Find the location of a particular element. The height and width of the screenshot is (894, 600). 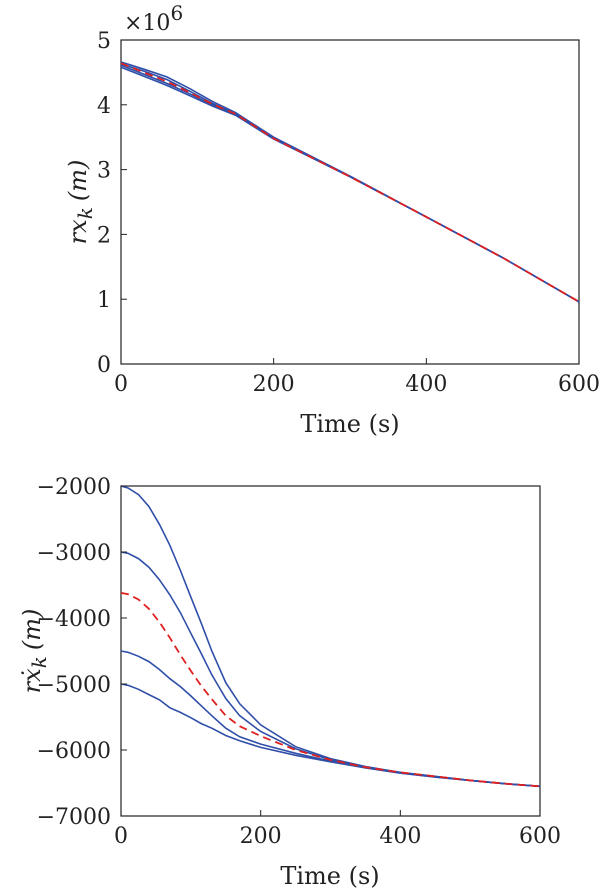

y-tick-label: −6000 is located at coordinates (74, 751).